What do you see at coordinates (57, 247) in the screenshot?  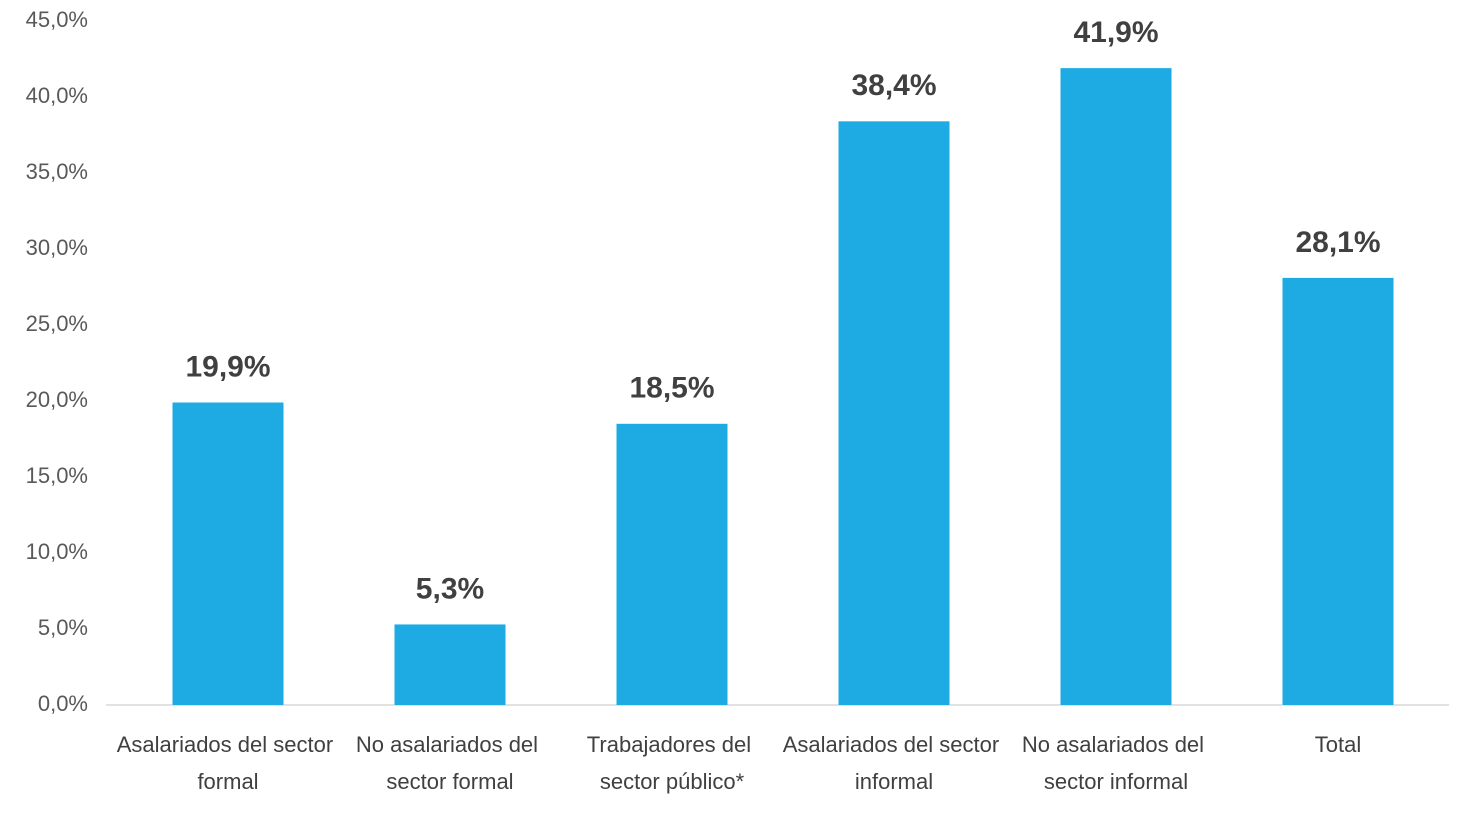 I see `y-tick-label: 30,0%` at bounding box center [57, 247].